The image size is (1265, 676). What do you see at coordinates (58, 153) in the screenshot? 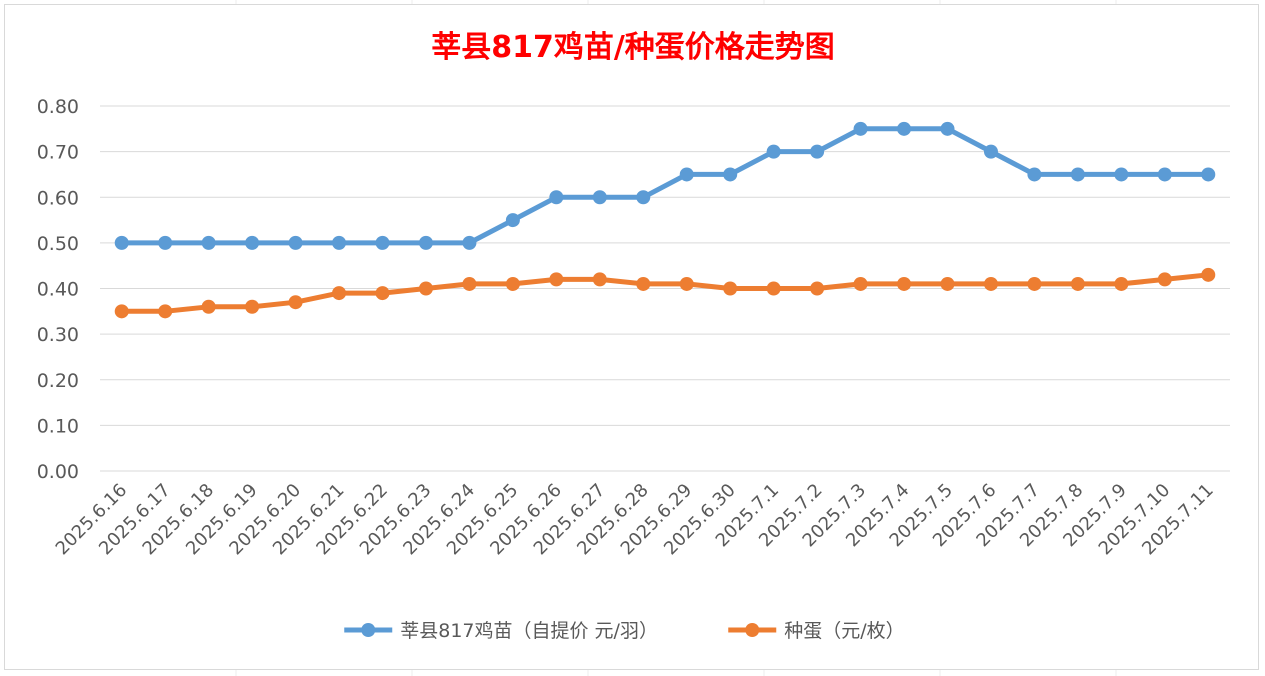
I see `y-tick-label: 0.70` at bounding box center [58, 153].